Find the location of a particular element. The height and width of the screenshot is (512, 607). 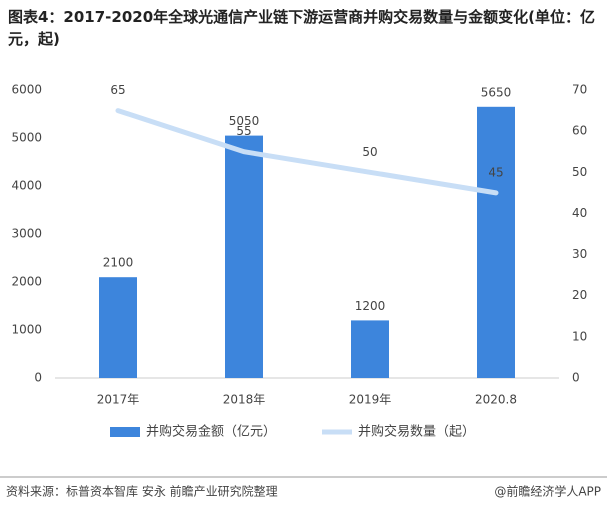

data-label: 5650 is located at coordinates (496, 92).